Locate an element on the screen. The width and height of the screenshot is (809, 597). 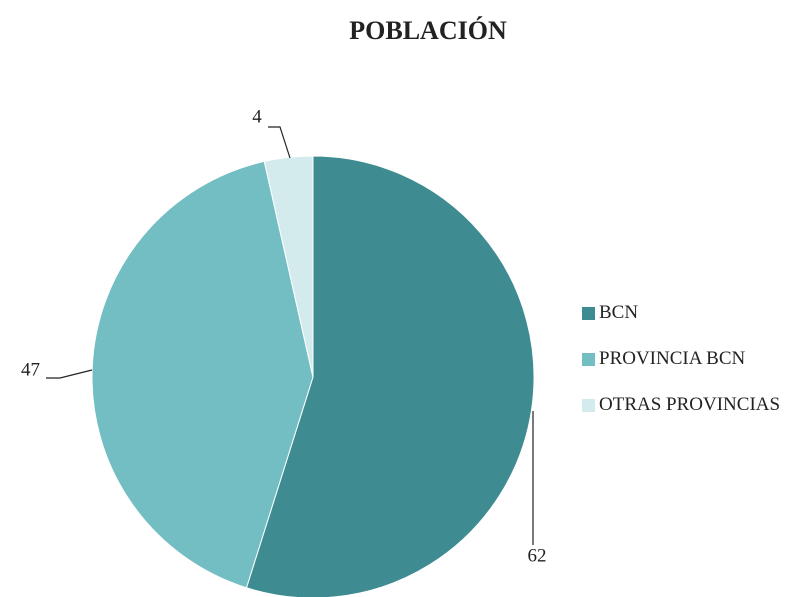
legend-item: OTRAS PROVINCIAS is located at coordinates (695, 405).